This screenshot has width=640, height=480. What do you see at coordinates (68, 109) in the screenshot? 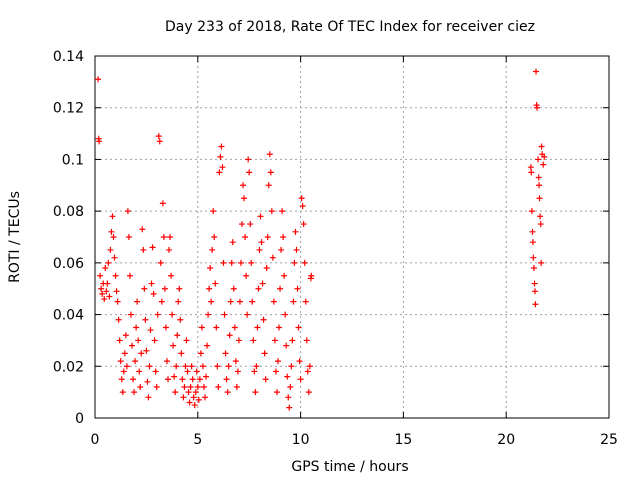
I see `y-tick-label: 0.12` at bounding box center [68, 109].